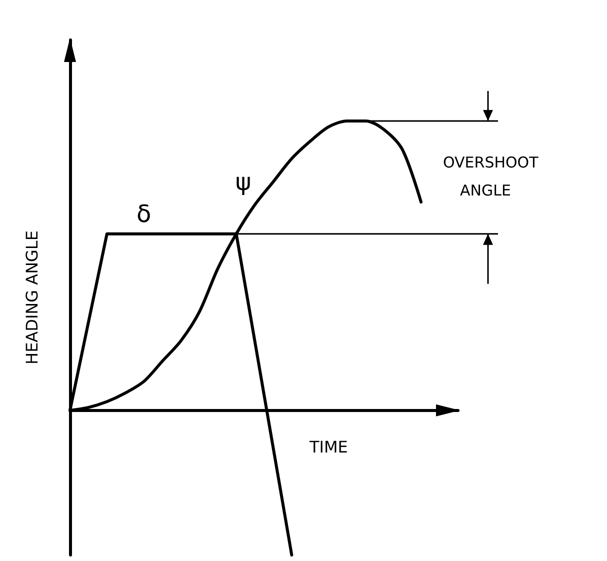 The height and width of the screenshot is (561, 607). What do you see at coordinates (491, 176) in the screenshot?
I see `annotation: OVERSHOOT ANGLE` at bounding box center [491, 176].